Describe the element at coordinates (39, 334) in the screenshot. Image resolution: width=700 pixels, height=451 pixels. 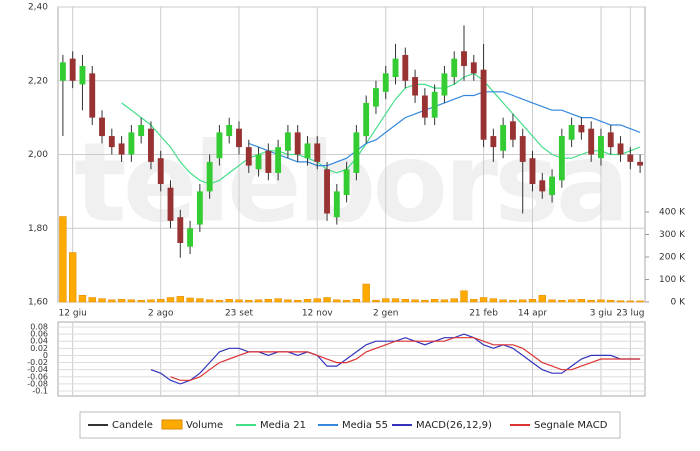
I see `y-tick-label: 0.06` at that location.